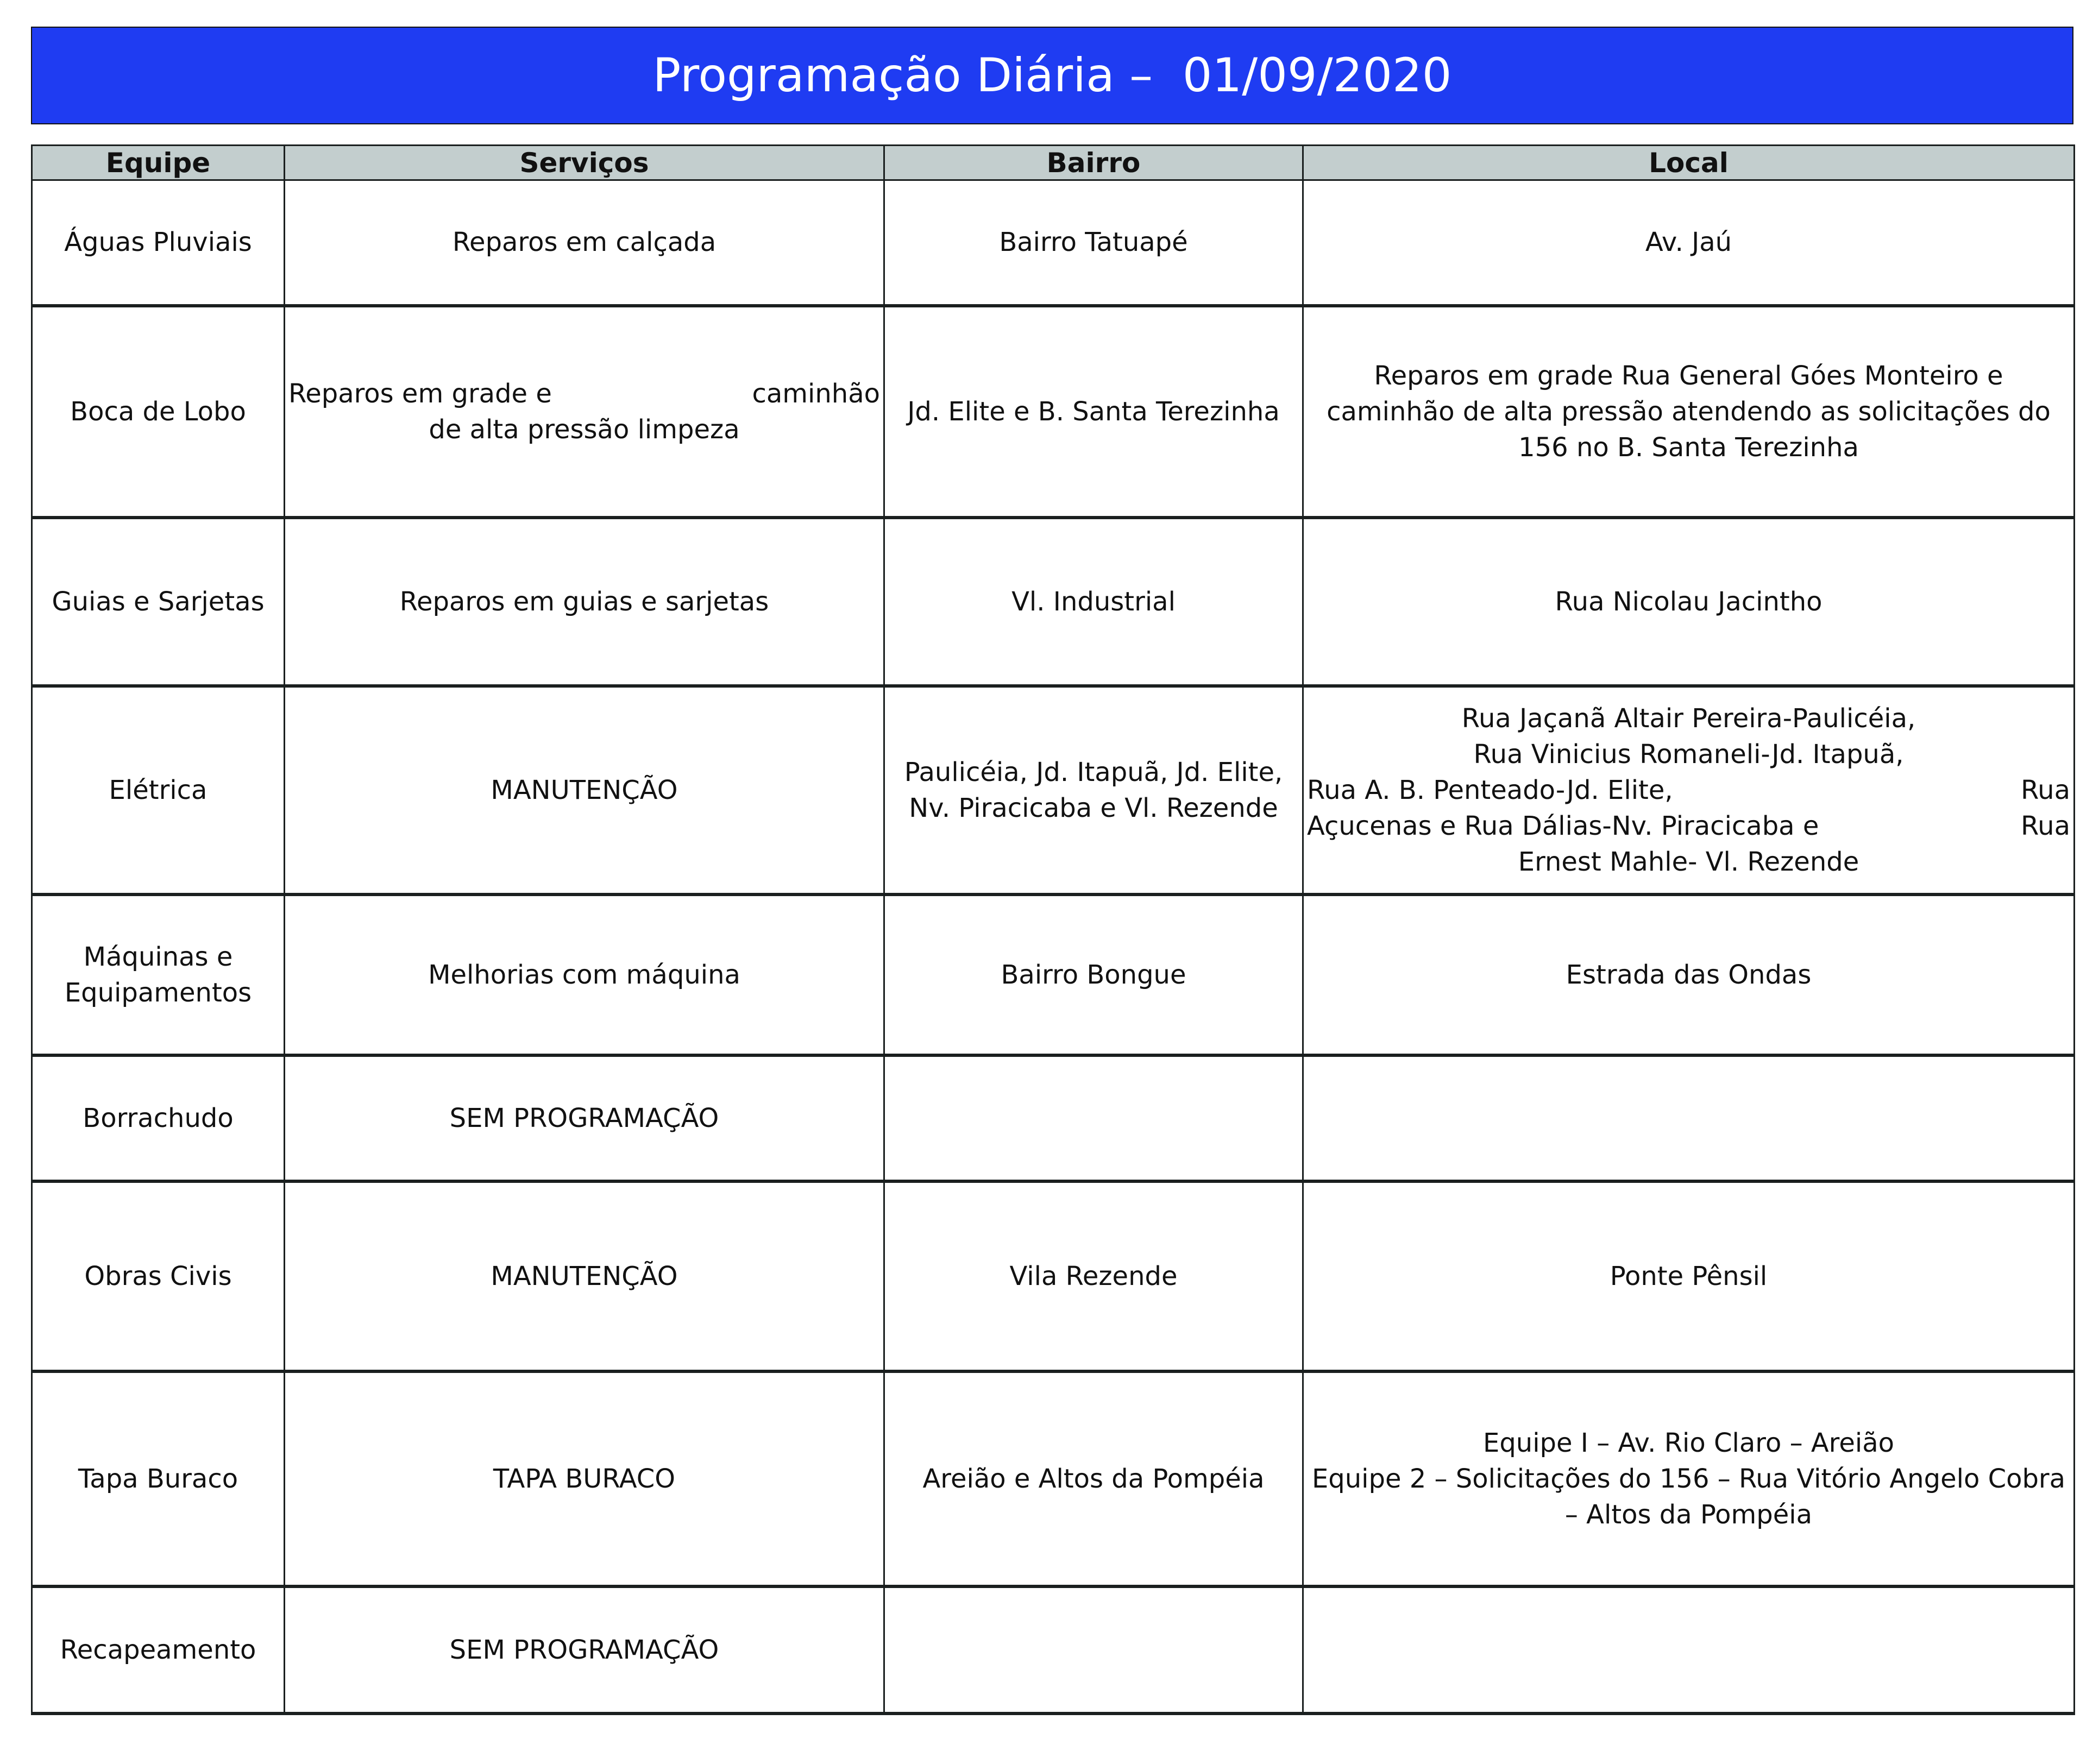 Image resolution: width=2099 pixels, height=1764 pixels. I want to click on cell-equipe: Elétrica, so click(158, 790).